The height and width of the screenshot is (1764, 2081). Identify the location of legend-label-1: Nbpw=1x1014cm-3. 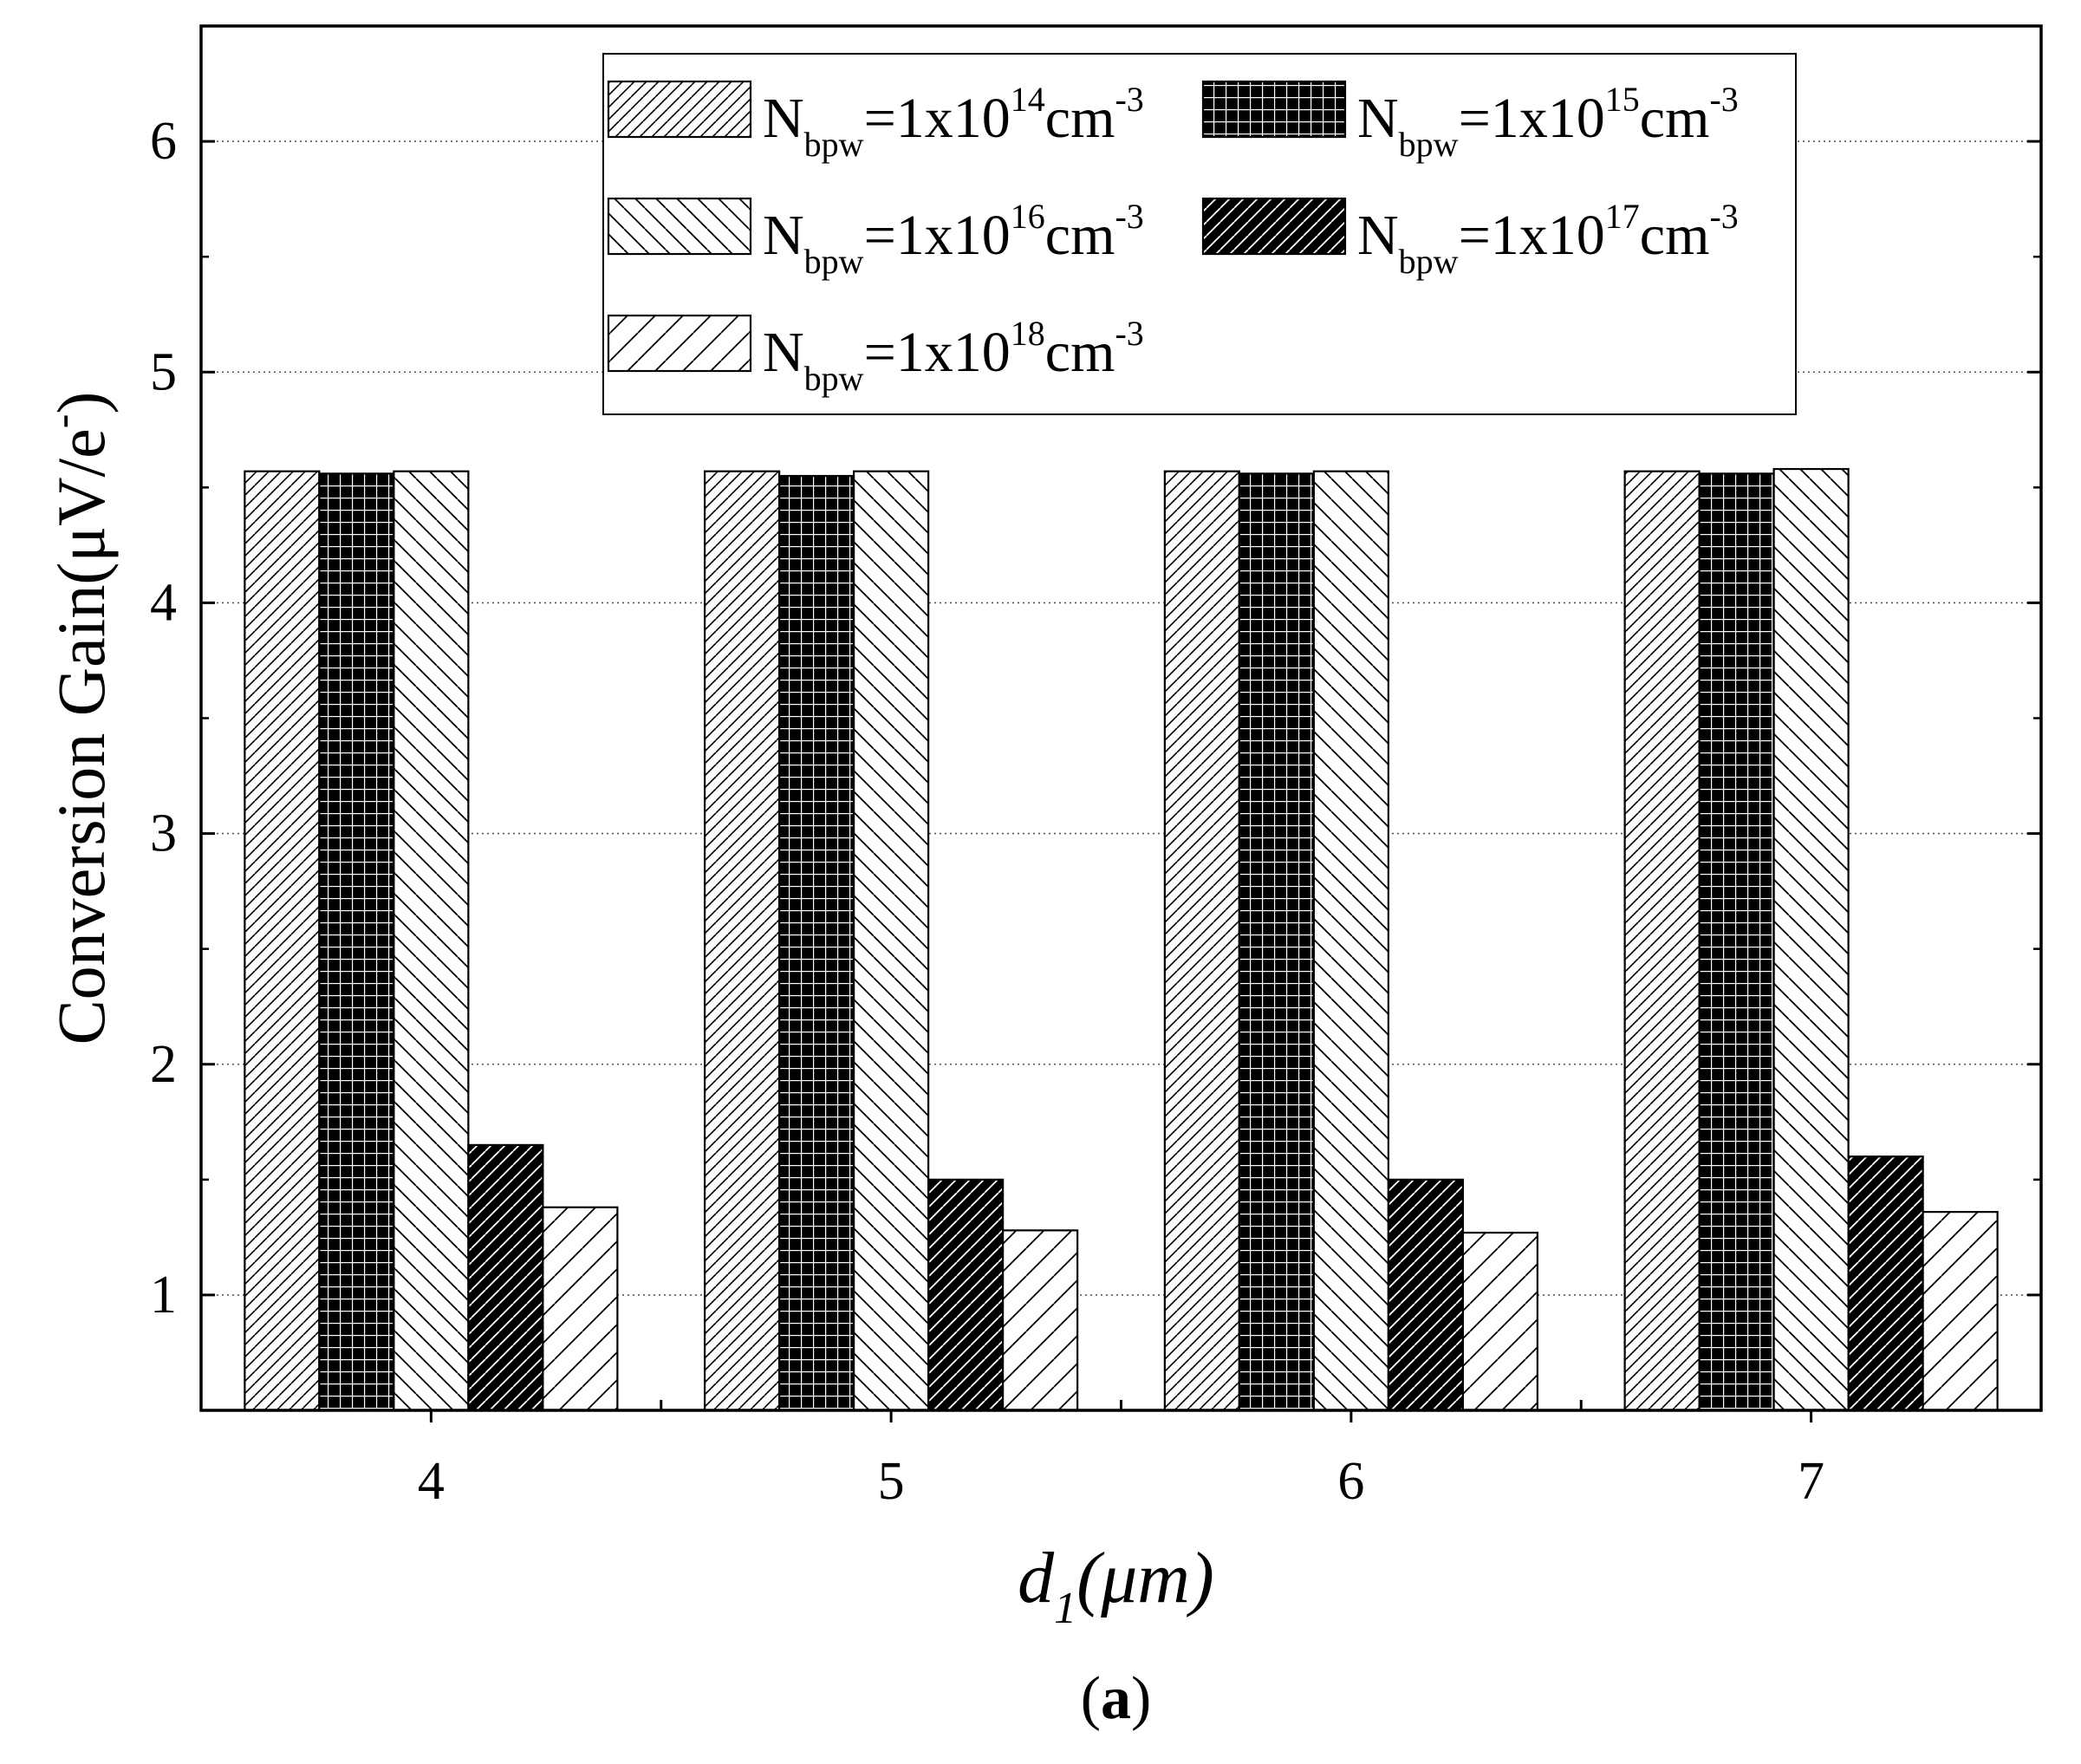
(954, 122).